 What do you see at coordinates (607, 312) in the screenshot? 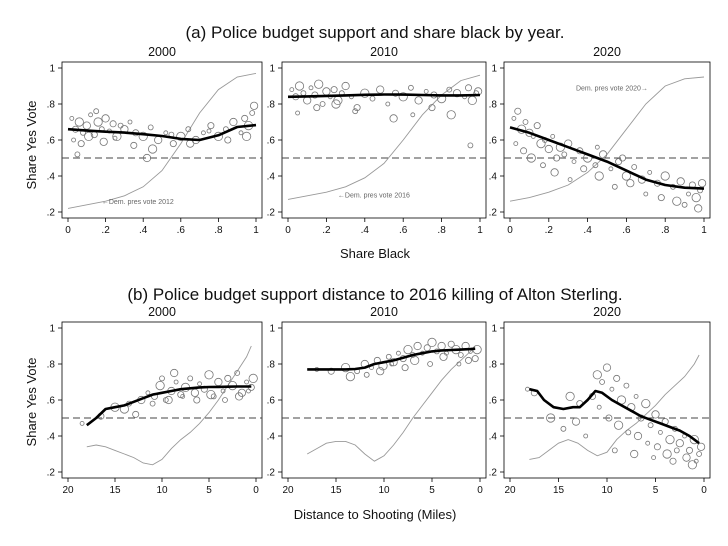
I see `panel-subtitle: 2020` at bounding box center [607, 312].